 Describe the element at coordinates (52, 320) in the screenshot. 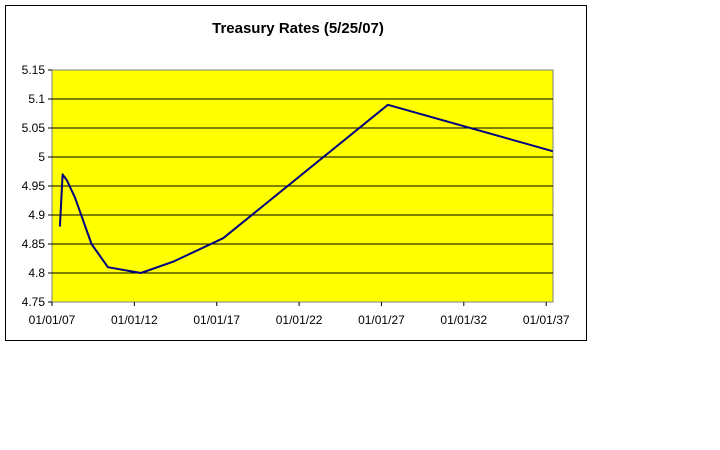

I see `x-tick-label: 01/01/07` at that location.